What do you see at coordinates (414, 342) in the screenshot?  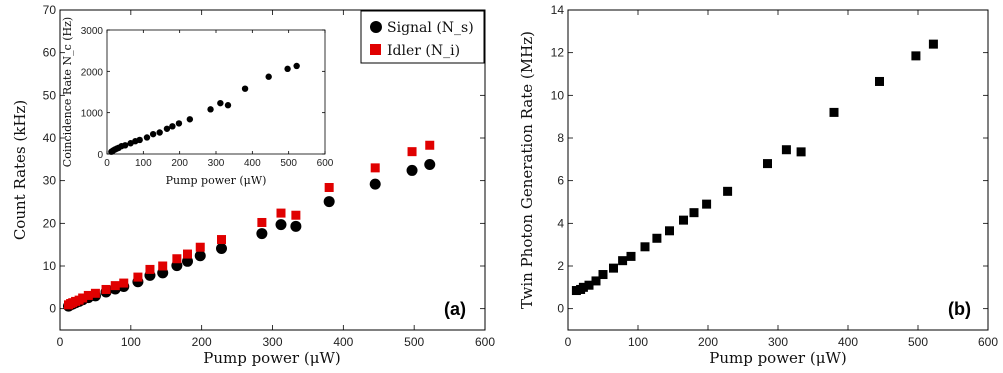 I see `chart-a-x-tick-label: 500` at bounding box center [414, 342].